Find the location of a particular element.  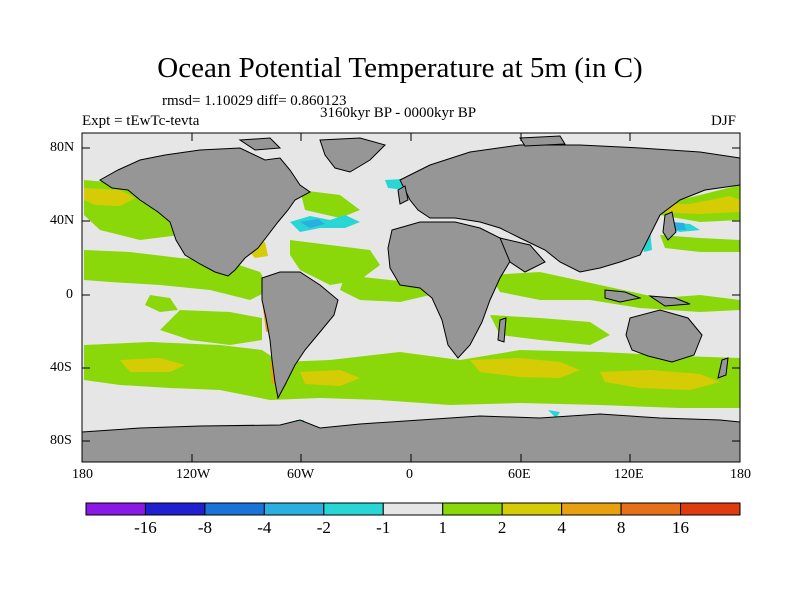

colorbar-label: 2 is located at coordinates (502, 527).